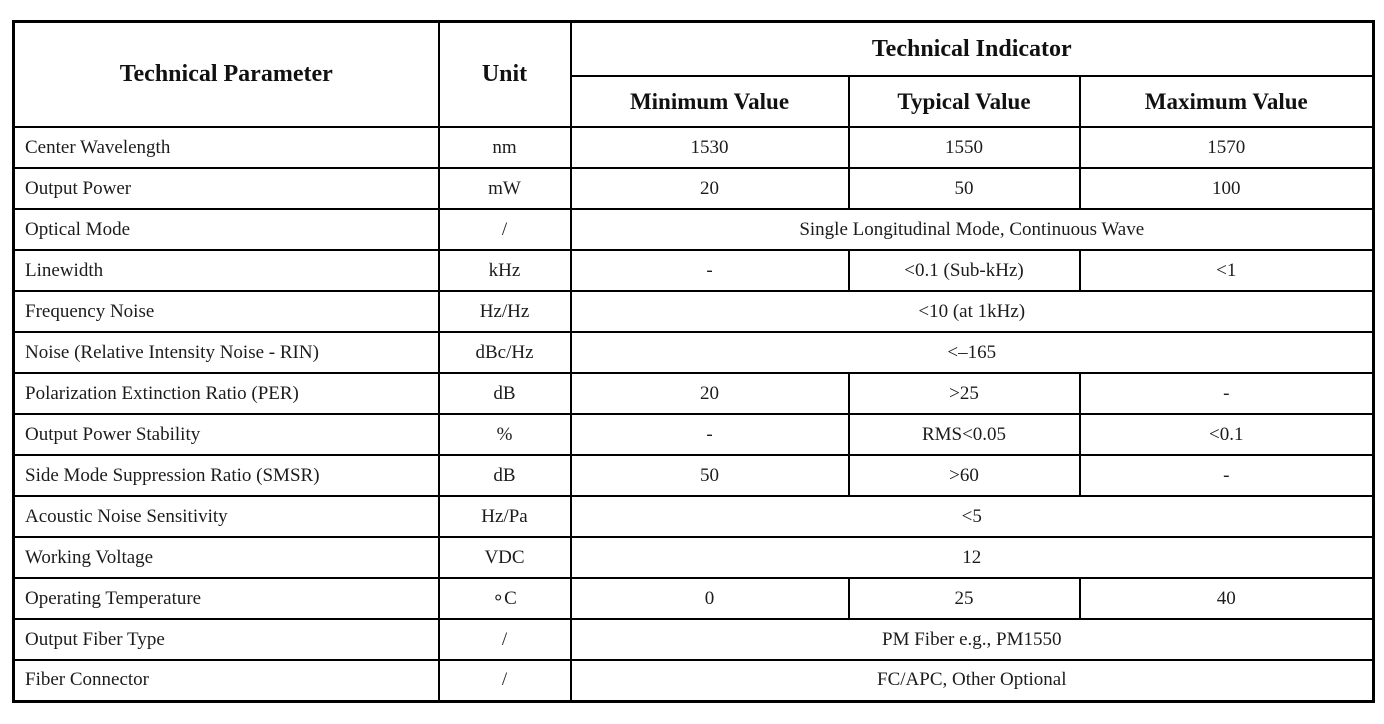 The image size is (1384, 724). Describe the element at coordinates (709, 147) in the screenshot. I see `min-value-cell: 1530` at that location.